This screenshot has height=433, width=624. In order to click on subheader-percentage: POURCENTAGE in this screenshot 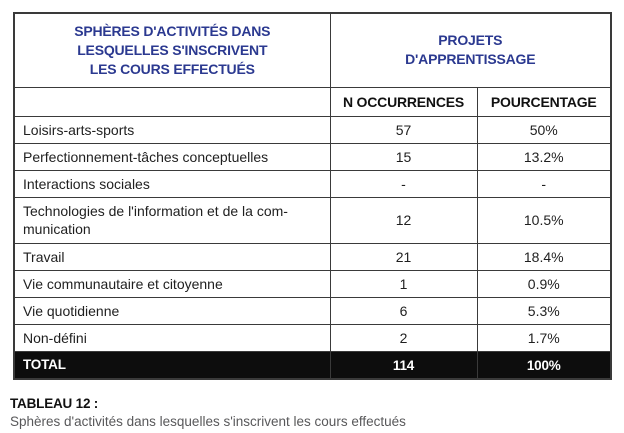, I will do `click(544, 101)`.